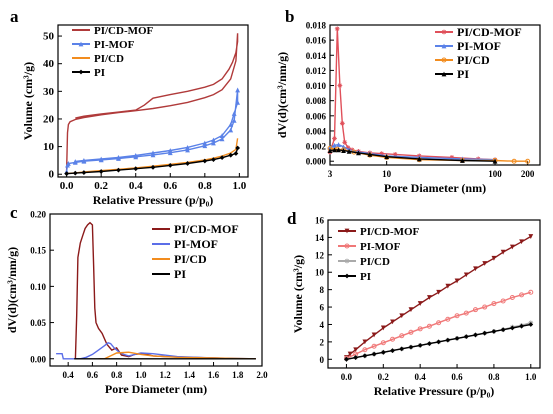  I want to click on y-tick-label-b-7: 0.014, so click(316, 56).